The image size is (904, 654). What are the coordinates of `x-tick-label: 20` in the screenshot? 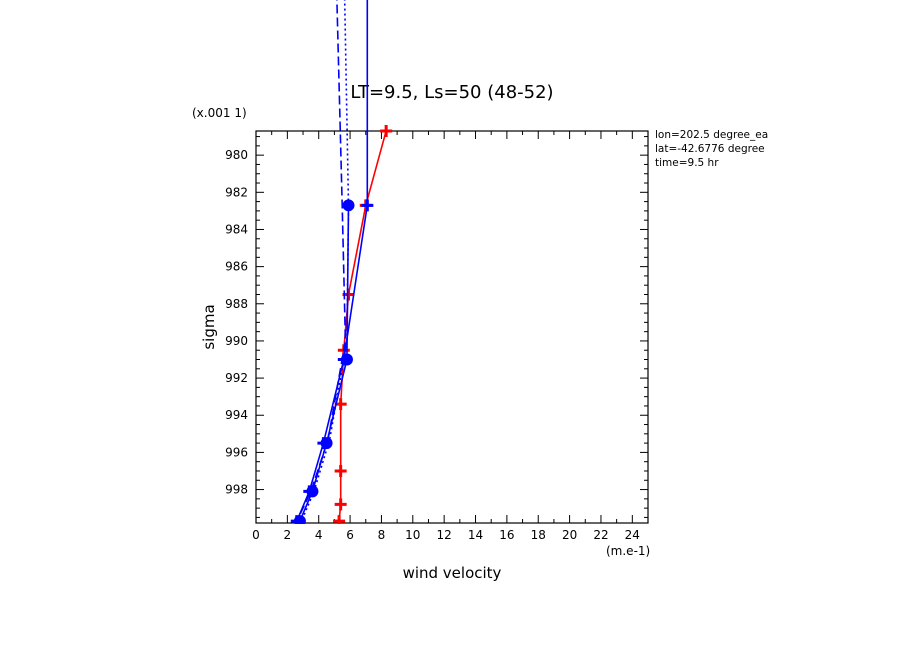 It's located at (569, 535).